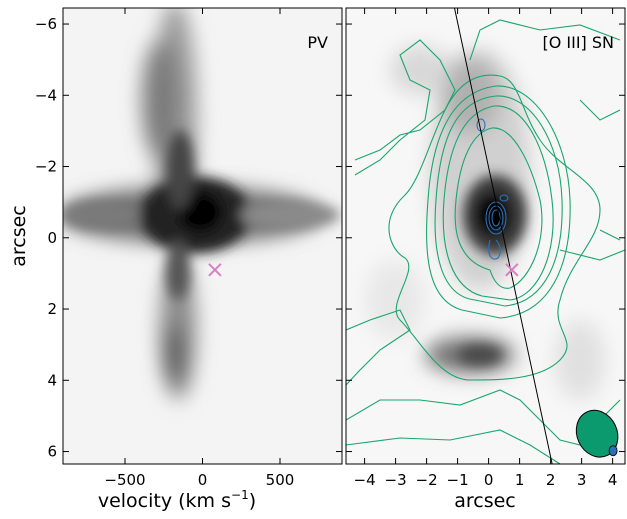 The image size is (627, 519). I want to click on oiii-panel-label: [O III] SN, so click(578, 42).